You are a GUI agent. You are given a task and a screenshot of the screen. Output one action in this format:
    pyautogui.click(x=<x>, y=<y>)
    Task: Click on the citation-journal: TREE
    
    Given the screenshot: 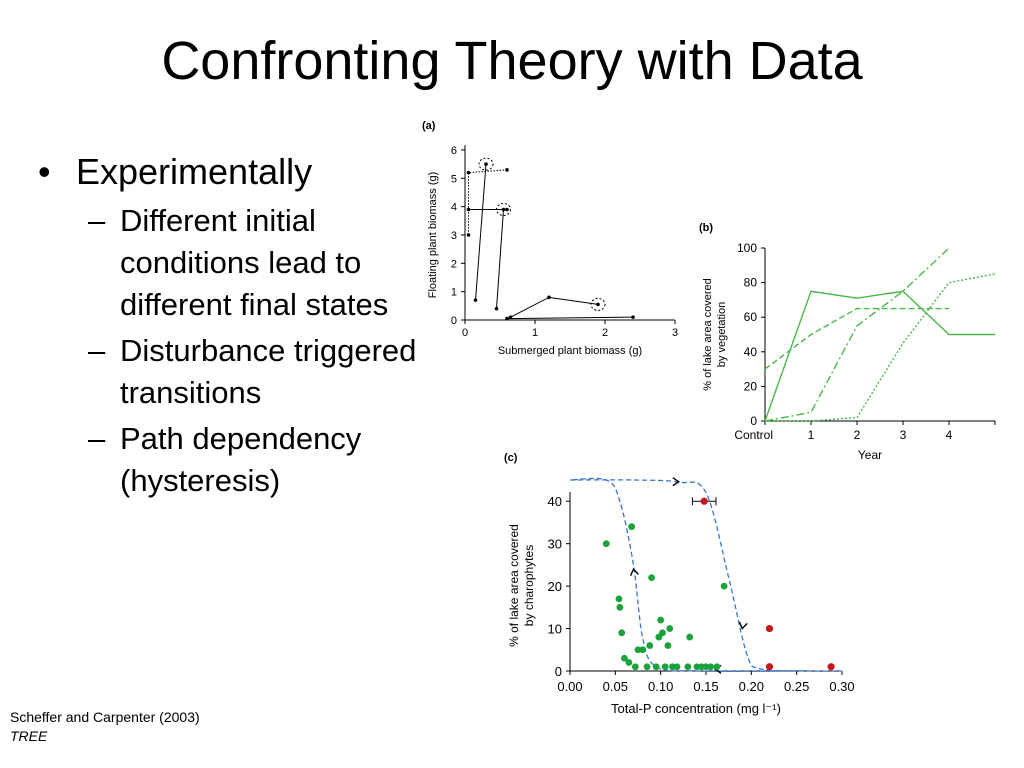 What is the action you would take?
    pyautogui.click(x=29, y=736)
    